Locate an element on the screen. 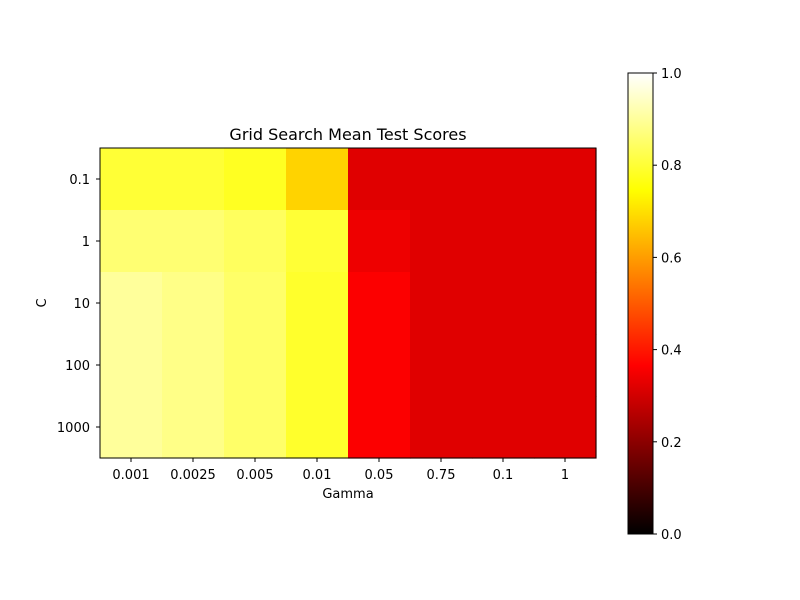 The height and width of the screenshot is (600, 800). x-axis-ticks: 0.001 0.0025 0.005 0.01 0.05 0.75 0.1 1 is located at coordinates (340, 470).